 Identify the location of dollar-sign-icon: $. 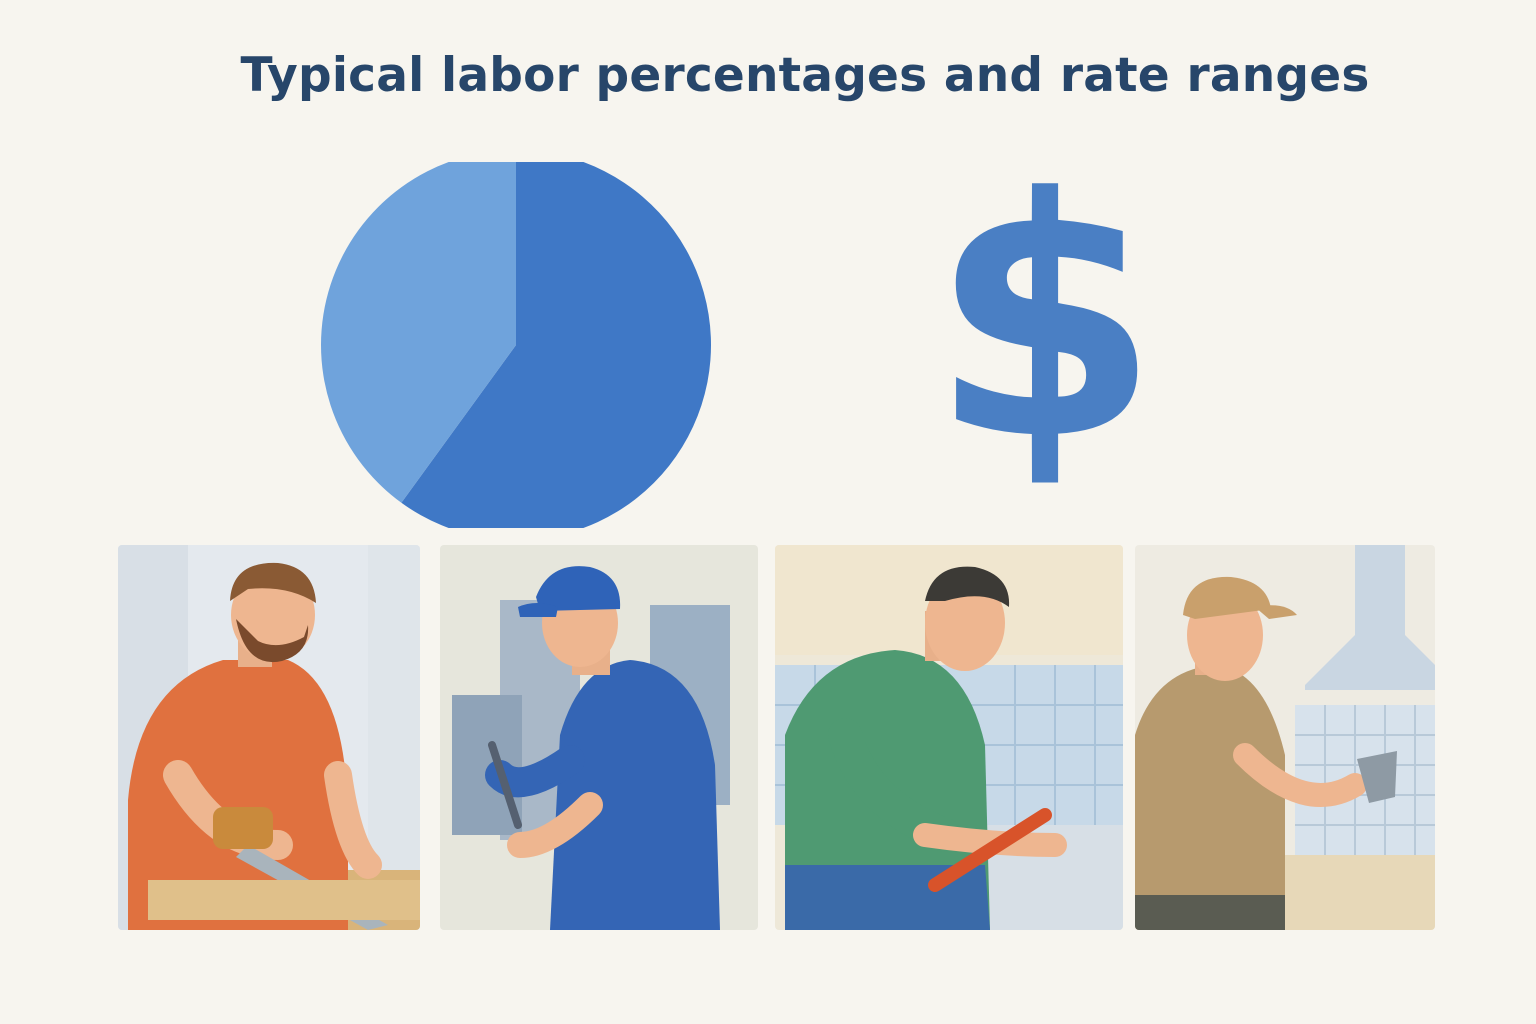
(1045, 320).